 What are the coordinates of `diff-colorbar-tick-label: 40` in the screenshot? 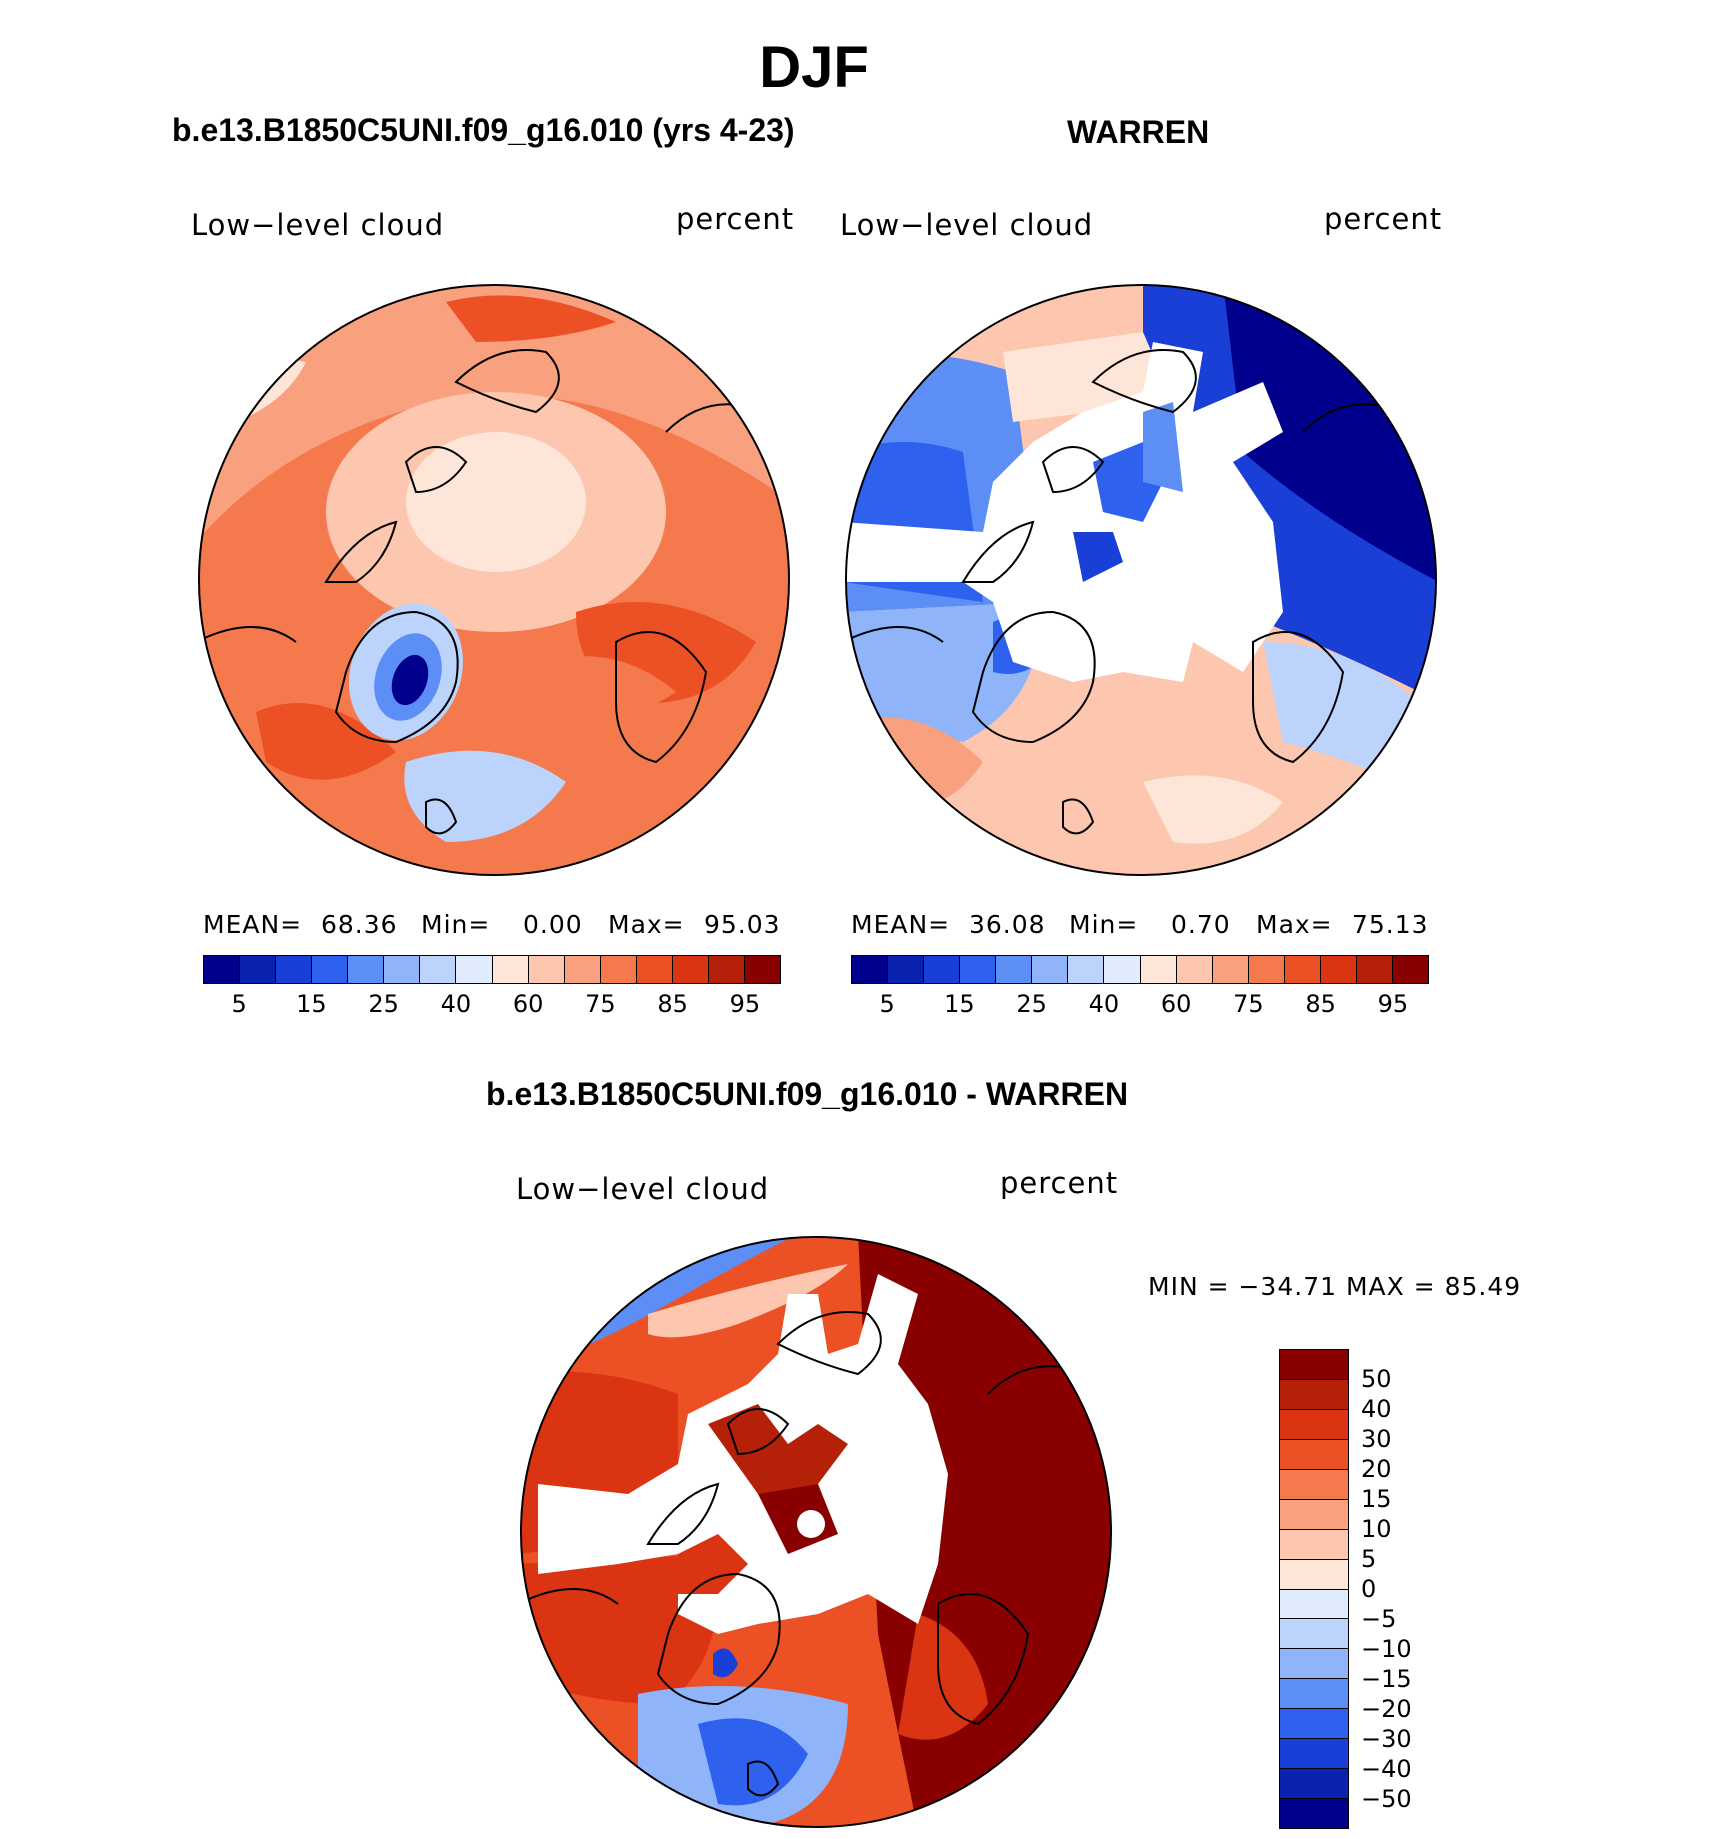 It's located at (1376, 1409).